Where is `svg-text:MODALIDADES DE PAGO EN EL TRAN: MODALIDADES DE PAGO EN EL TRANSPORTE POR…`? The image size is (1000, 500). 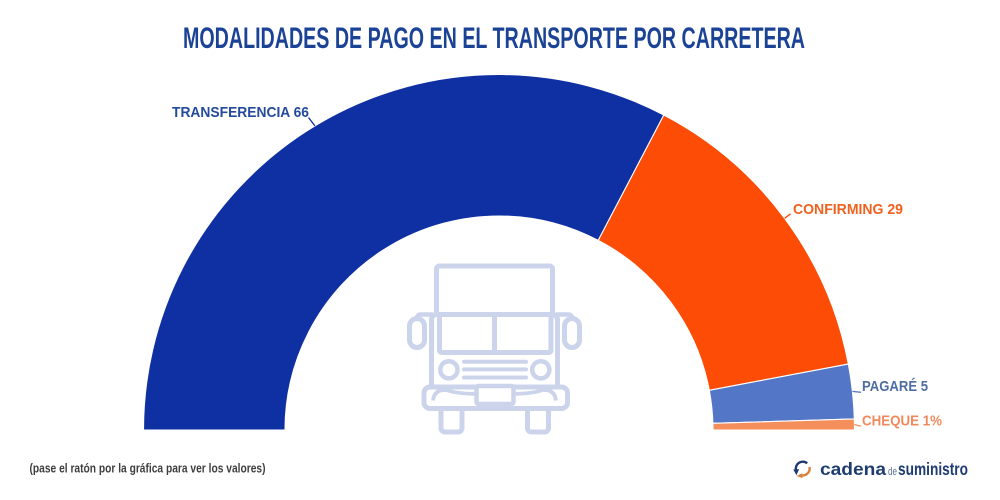 svg-text:MODALIDADES DE PAGO EN EL TRAN: MODALIDADES DE PAGO EN EL TRANSPORTE POR… is located at coordinates (494, 38).